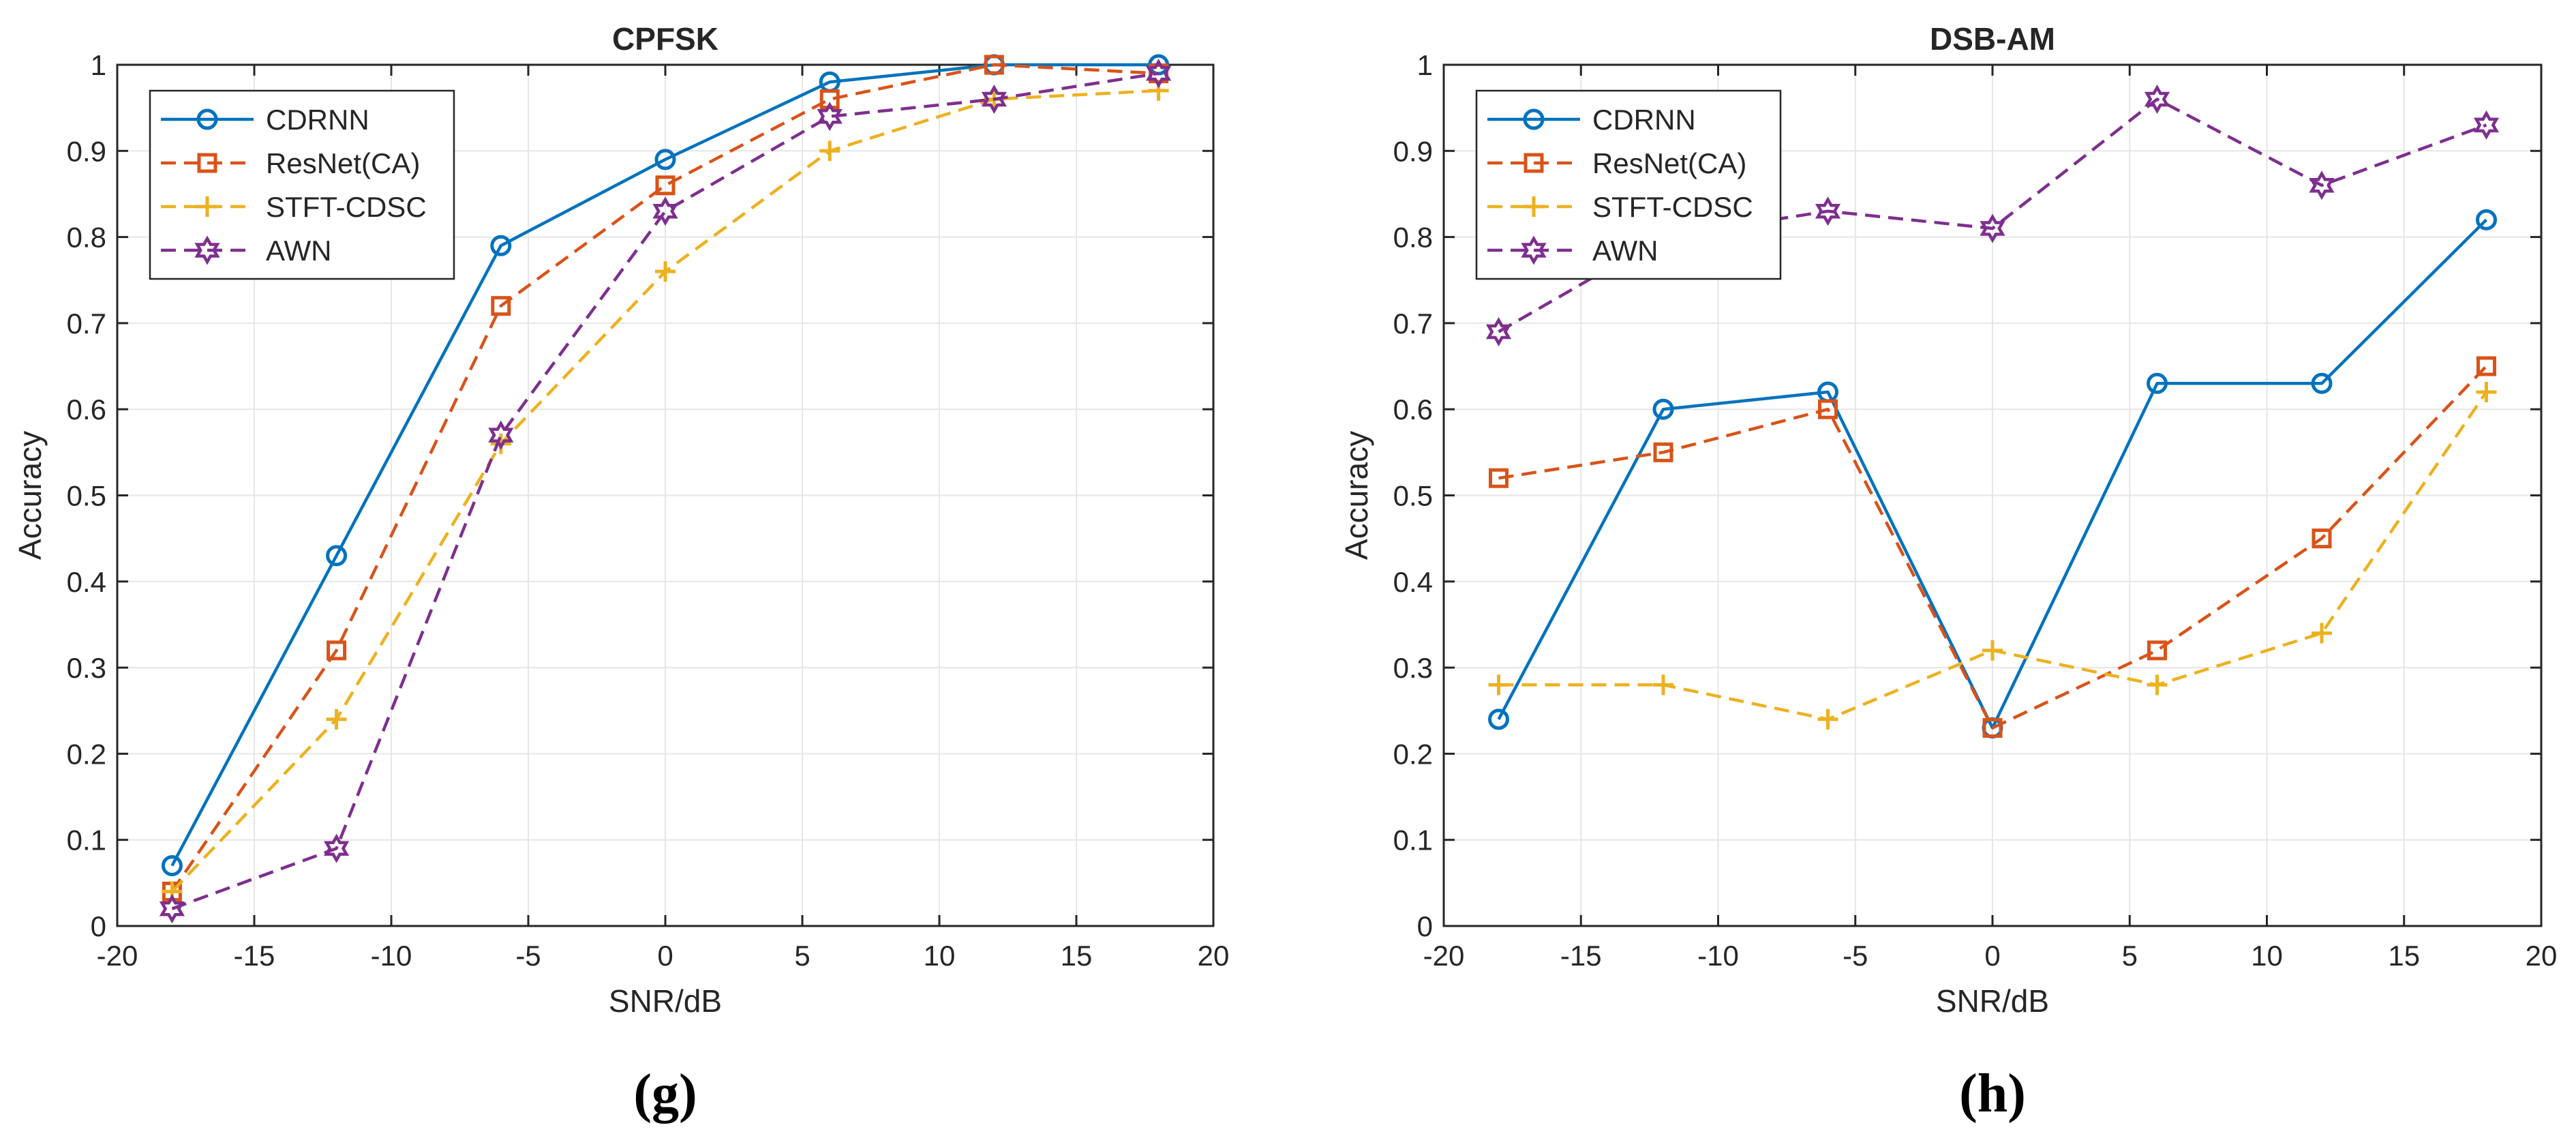 This screenshot has width=2576, height=1136. What do you see at coordinates (2267, 956) in the screenshot?
I see `x-tick-label: 10` at bounding box center [2267, 956].